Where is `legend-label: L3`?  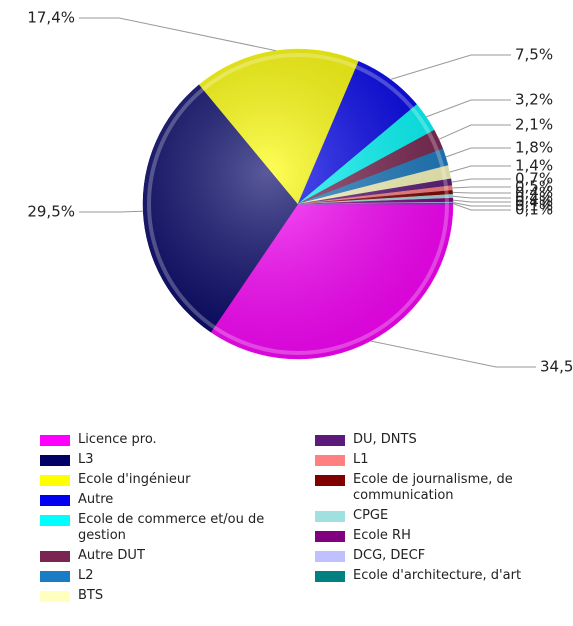 legend-label: L3 is located at coordinates (86, 459).